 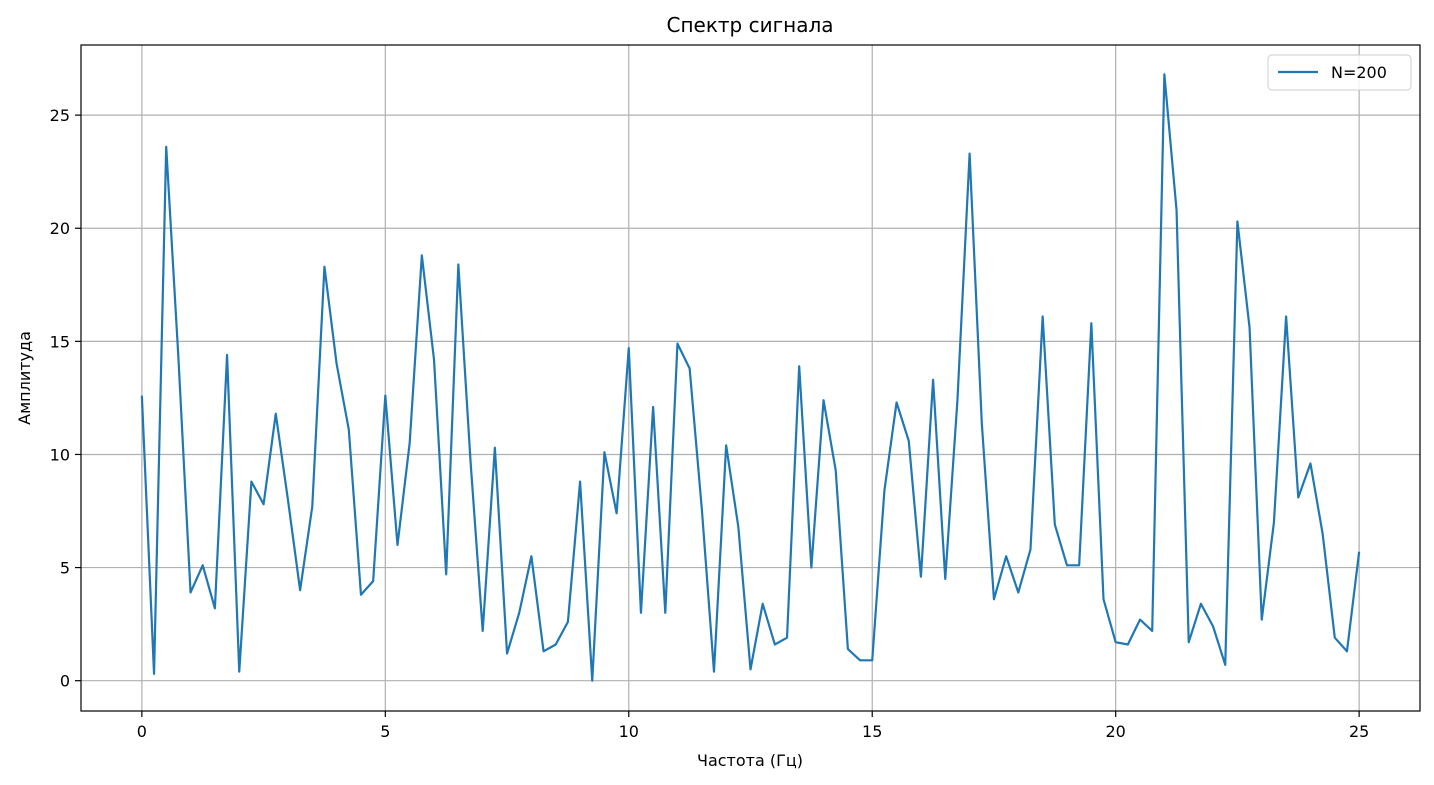 I want to click on y-tick-label: 10, so click(x=60, y=454).